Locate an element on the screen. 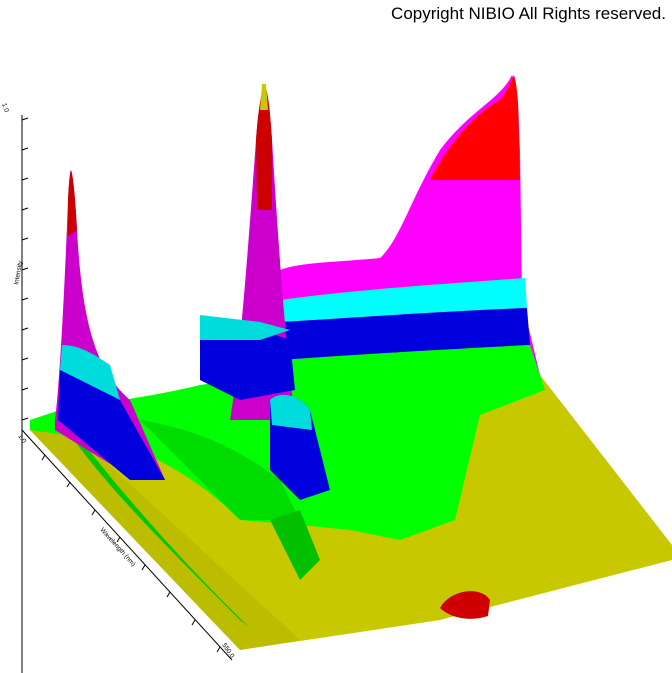 This screenshot has width=672, height=673. copyright-notice: Copyright NIBIO All Rights reserved. is located at coordinates (528, 13).